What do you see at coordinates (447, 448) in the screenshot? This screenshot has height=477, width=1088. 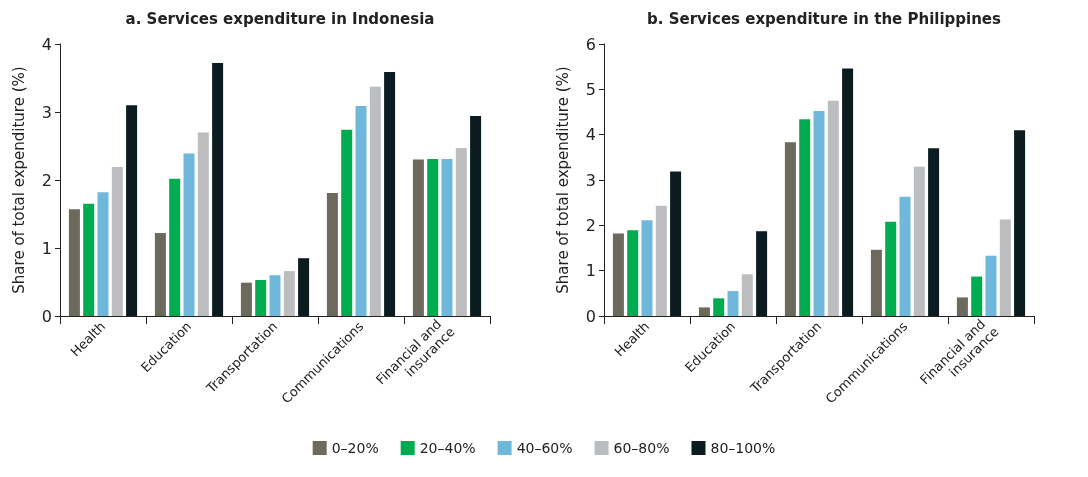 I see `legend-label: 20–40%` at bounding box center [447, 448].